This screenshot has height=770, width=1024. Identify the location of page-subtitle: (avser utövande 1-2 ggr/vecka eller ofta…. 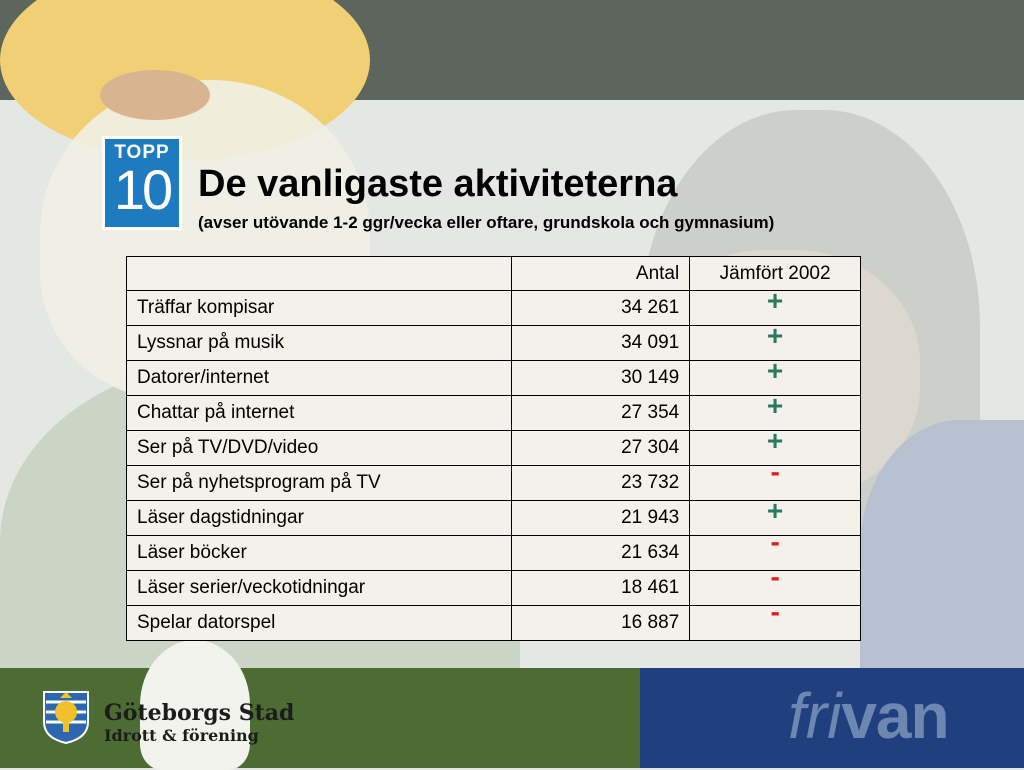
(486, 222).